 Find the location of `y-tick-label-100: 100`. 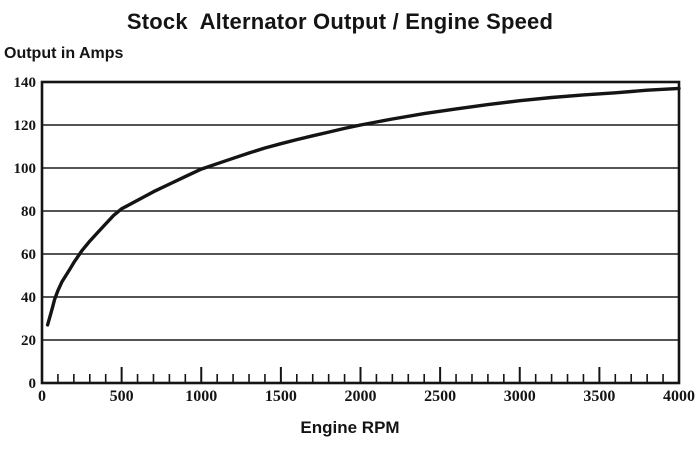

y-tick-label-100: 100 is located at coordinates (25, 169).